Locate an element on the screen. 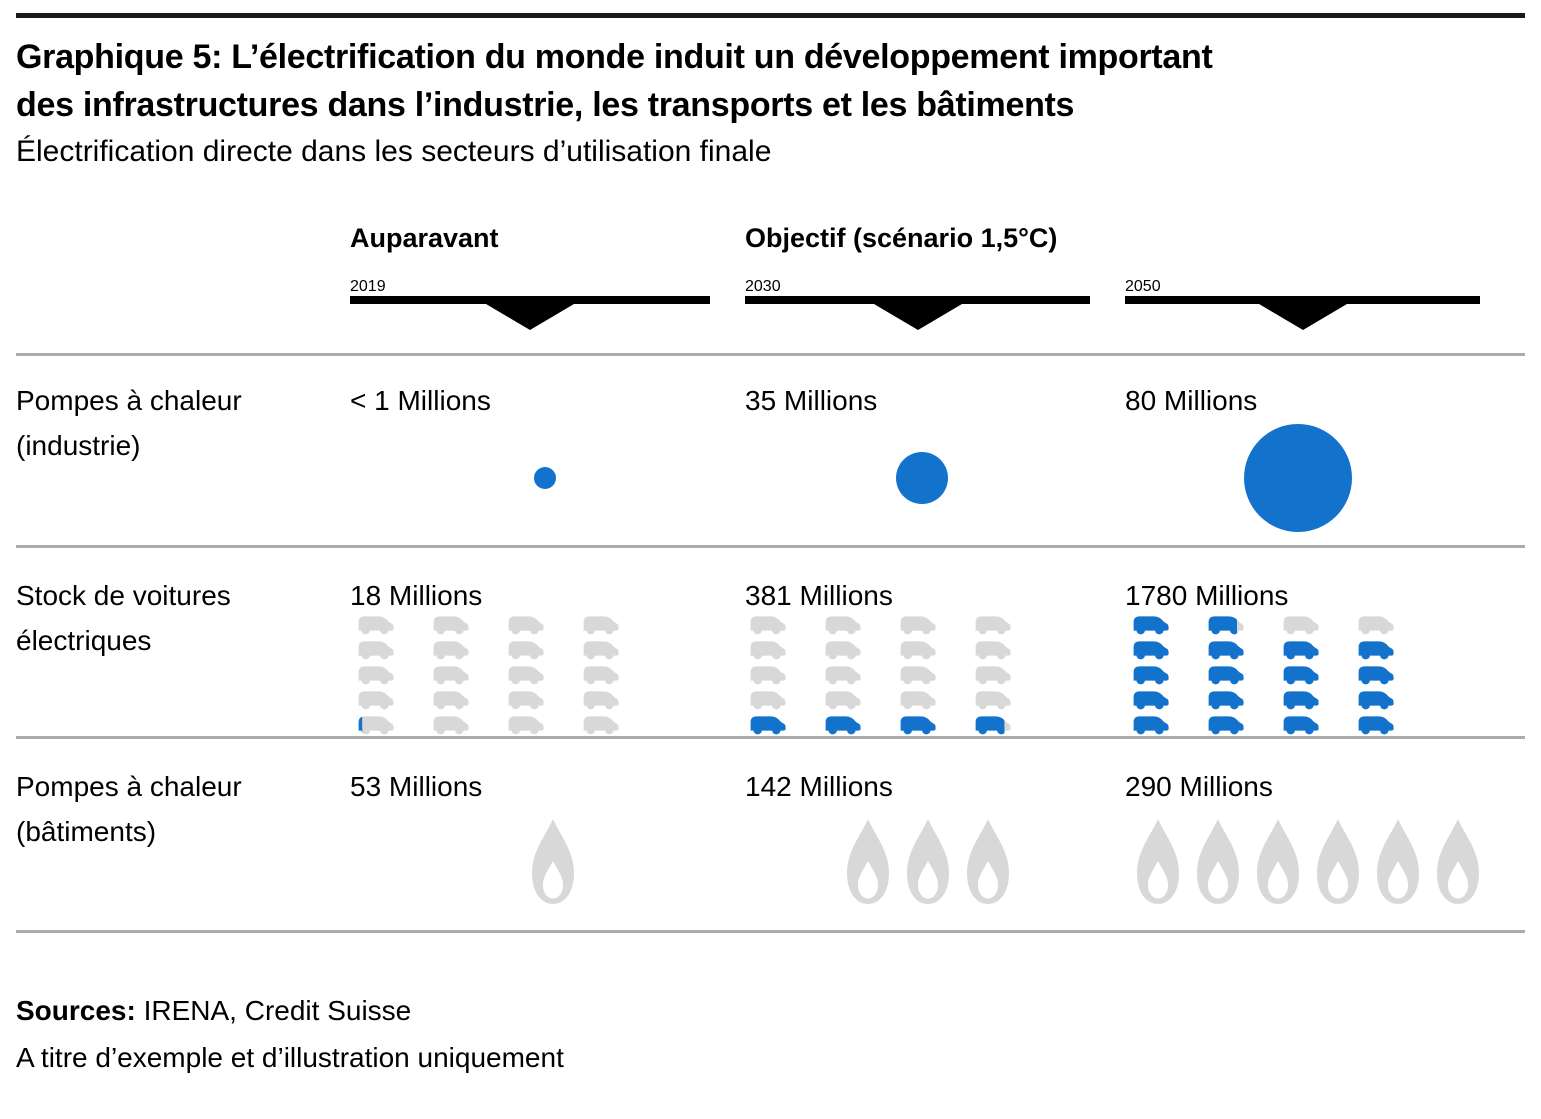  cell-industrie-2050: 80 Millions is located at coordinates (1325, 450).